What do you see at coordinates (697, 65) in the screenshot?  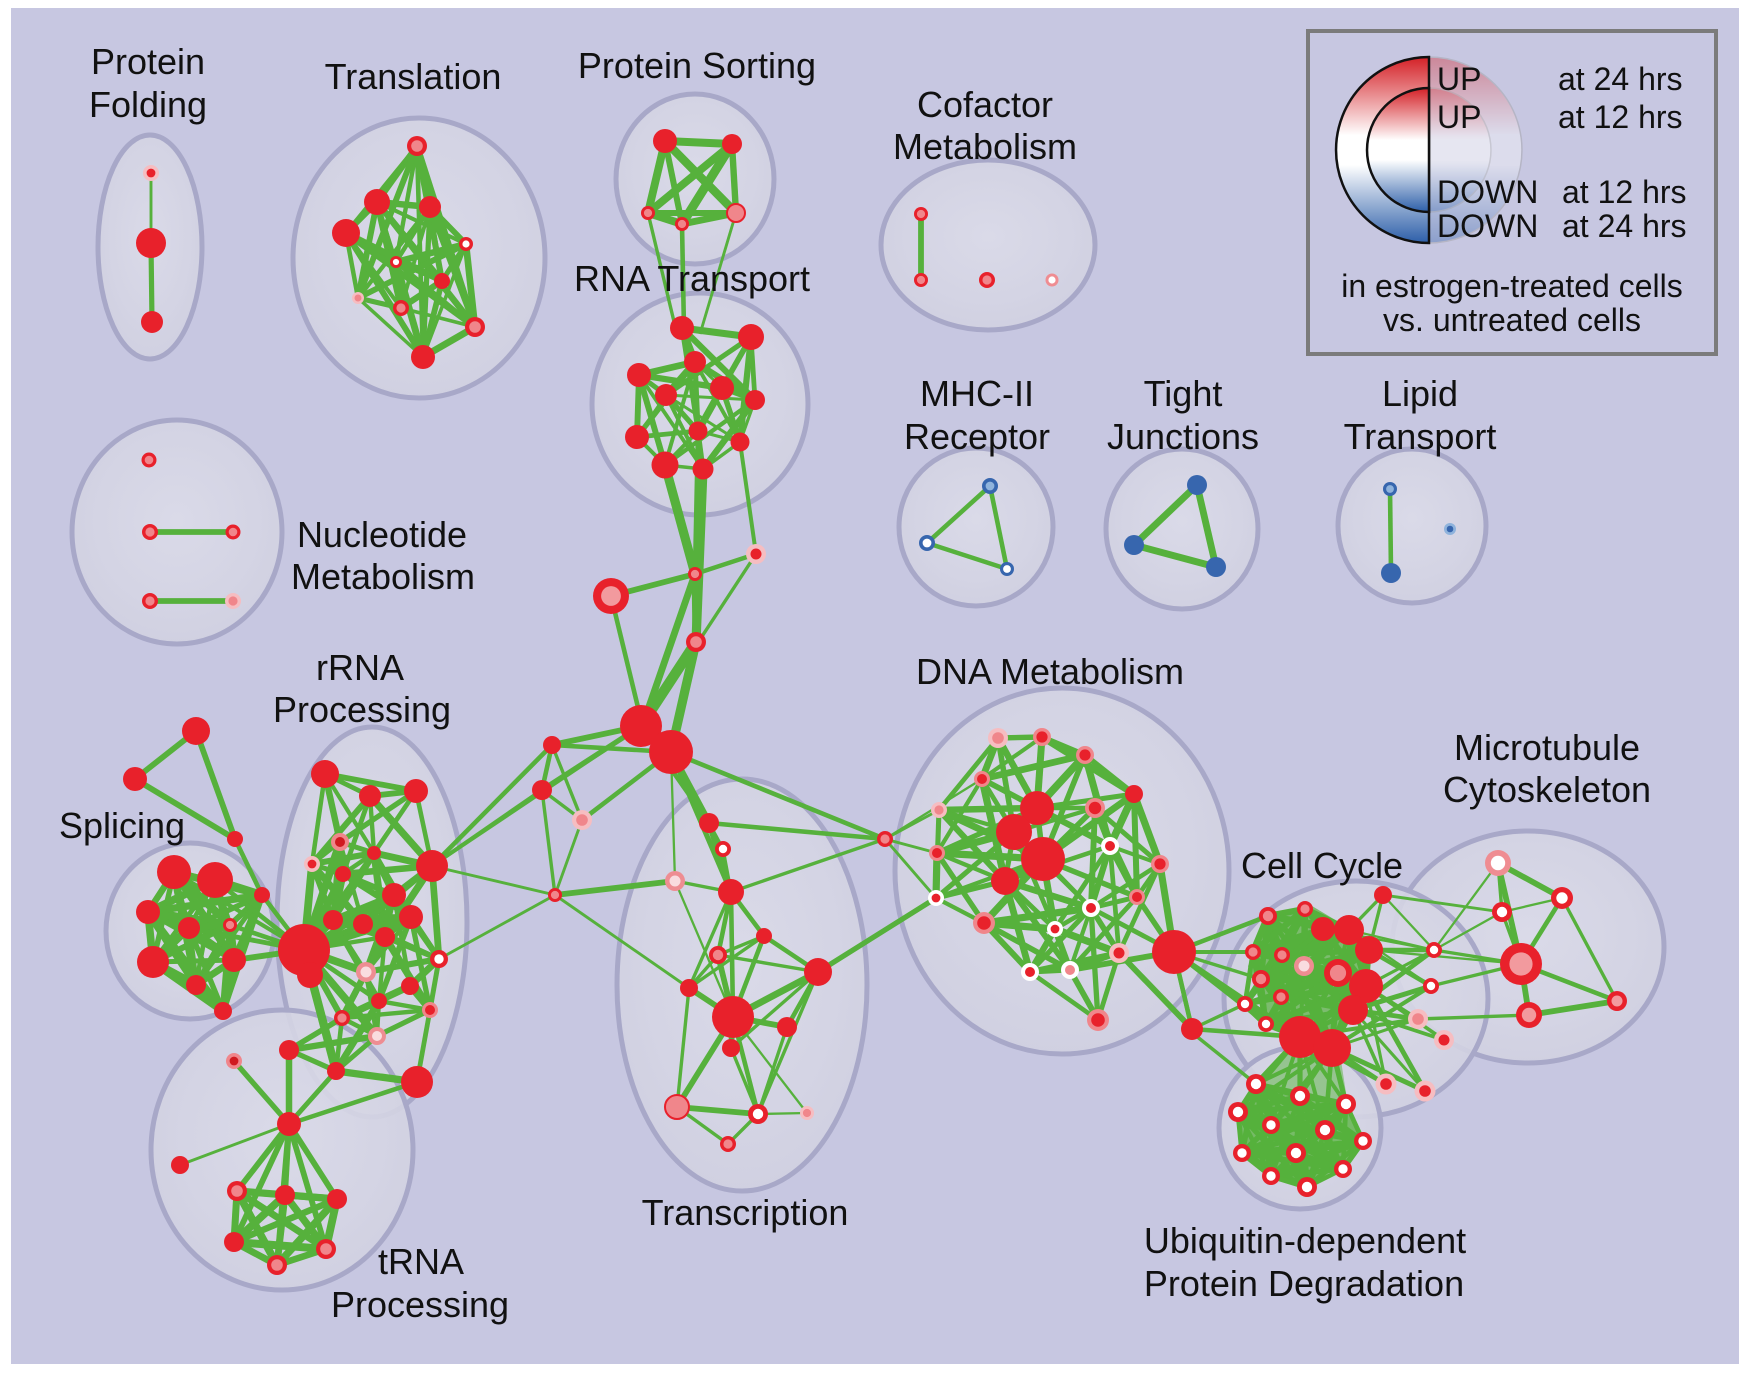 I see `svg-text: Protein Sorting` at bounding box center [697, 65].